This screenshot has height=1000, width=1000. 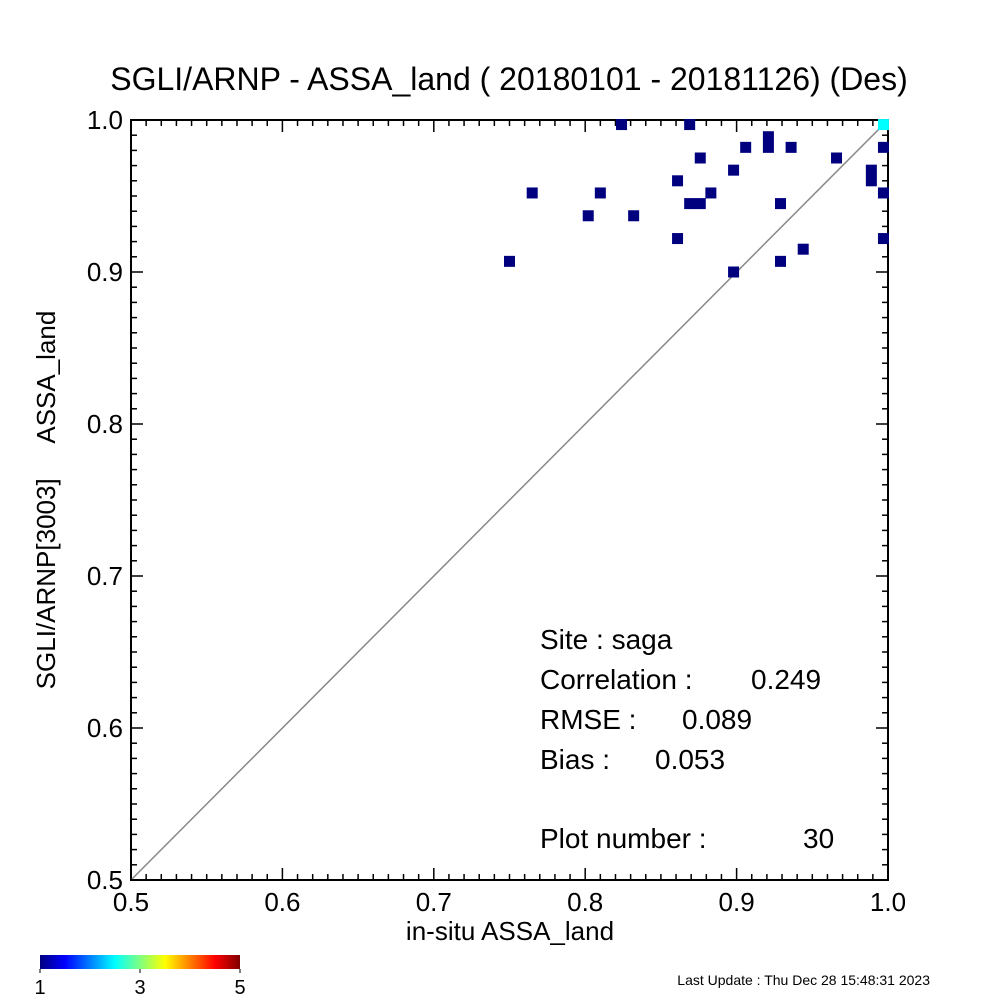 What do you see at coordinates (139, 988) in the screenshot?
I see `colorbar-tick-label: 3` at bounding box center [139, 988].